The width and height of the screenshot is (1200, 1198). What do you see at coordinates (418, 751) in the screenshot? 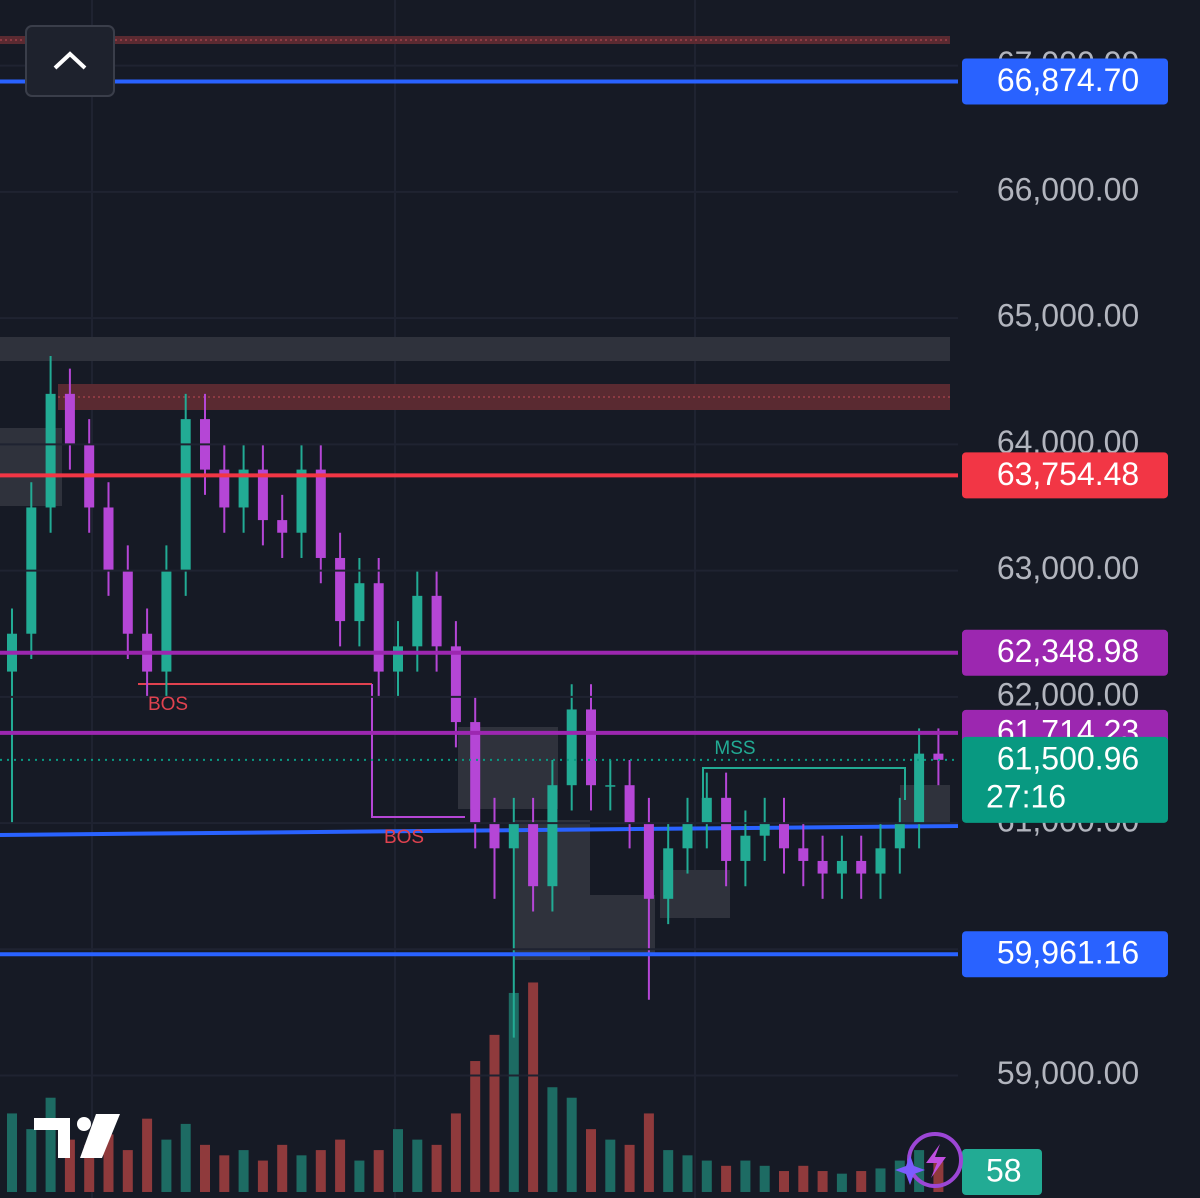
I see `bos-line` at bounding box center [418, 751].